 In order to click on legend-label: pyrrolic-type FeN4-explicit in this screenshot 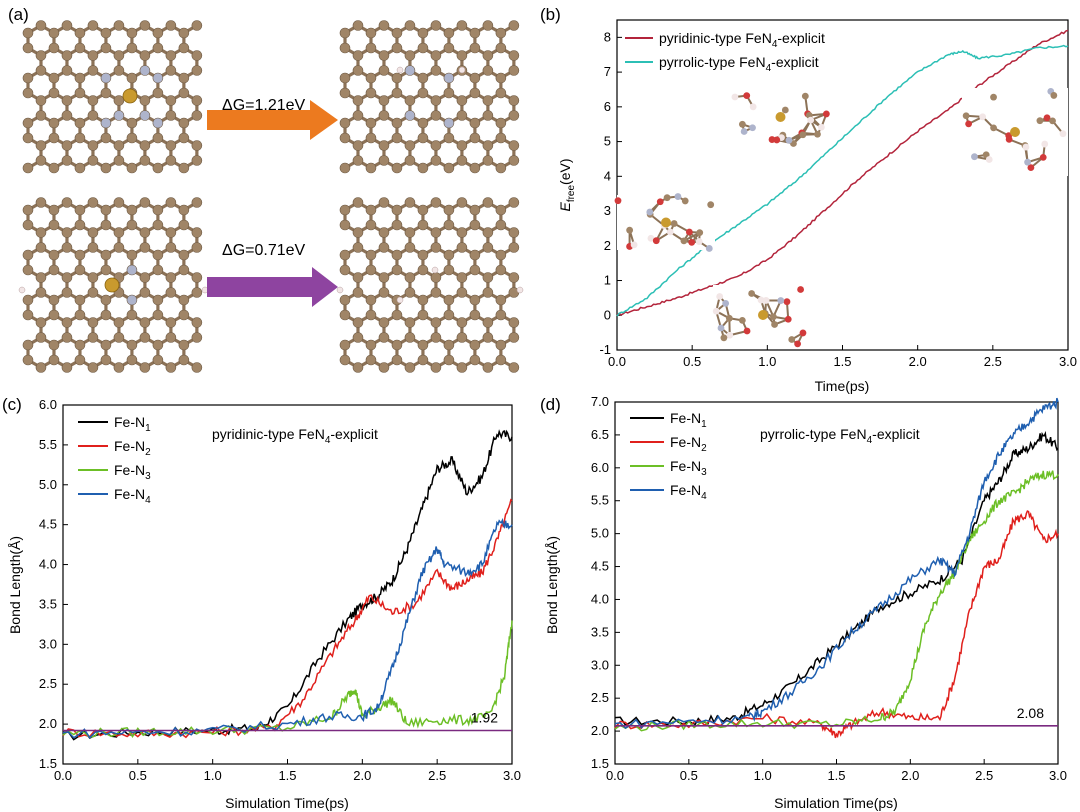, I will do `click(739, 64)`.